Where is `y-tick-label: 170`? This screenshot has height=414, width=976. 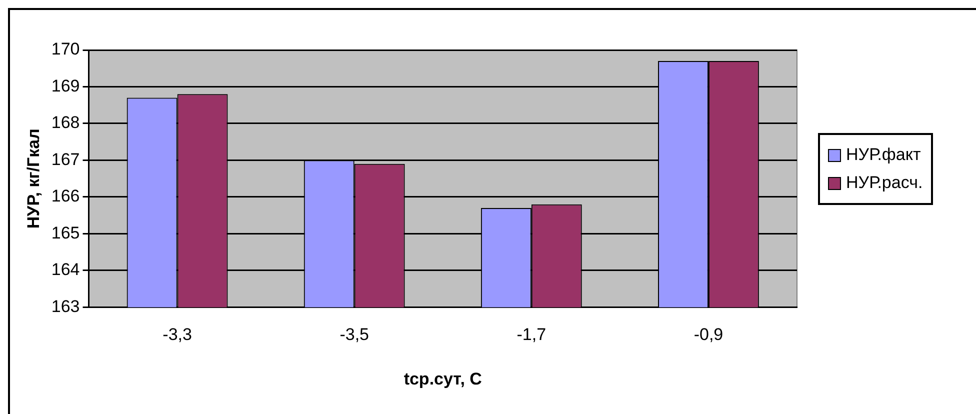 y-tick-label: 170 is located at coordinates (65, 49).